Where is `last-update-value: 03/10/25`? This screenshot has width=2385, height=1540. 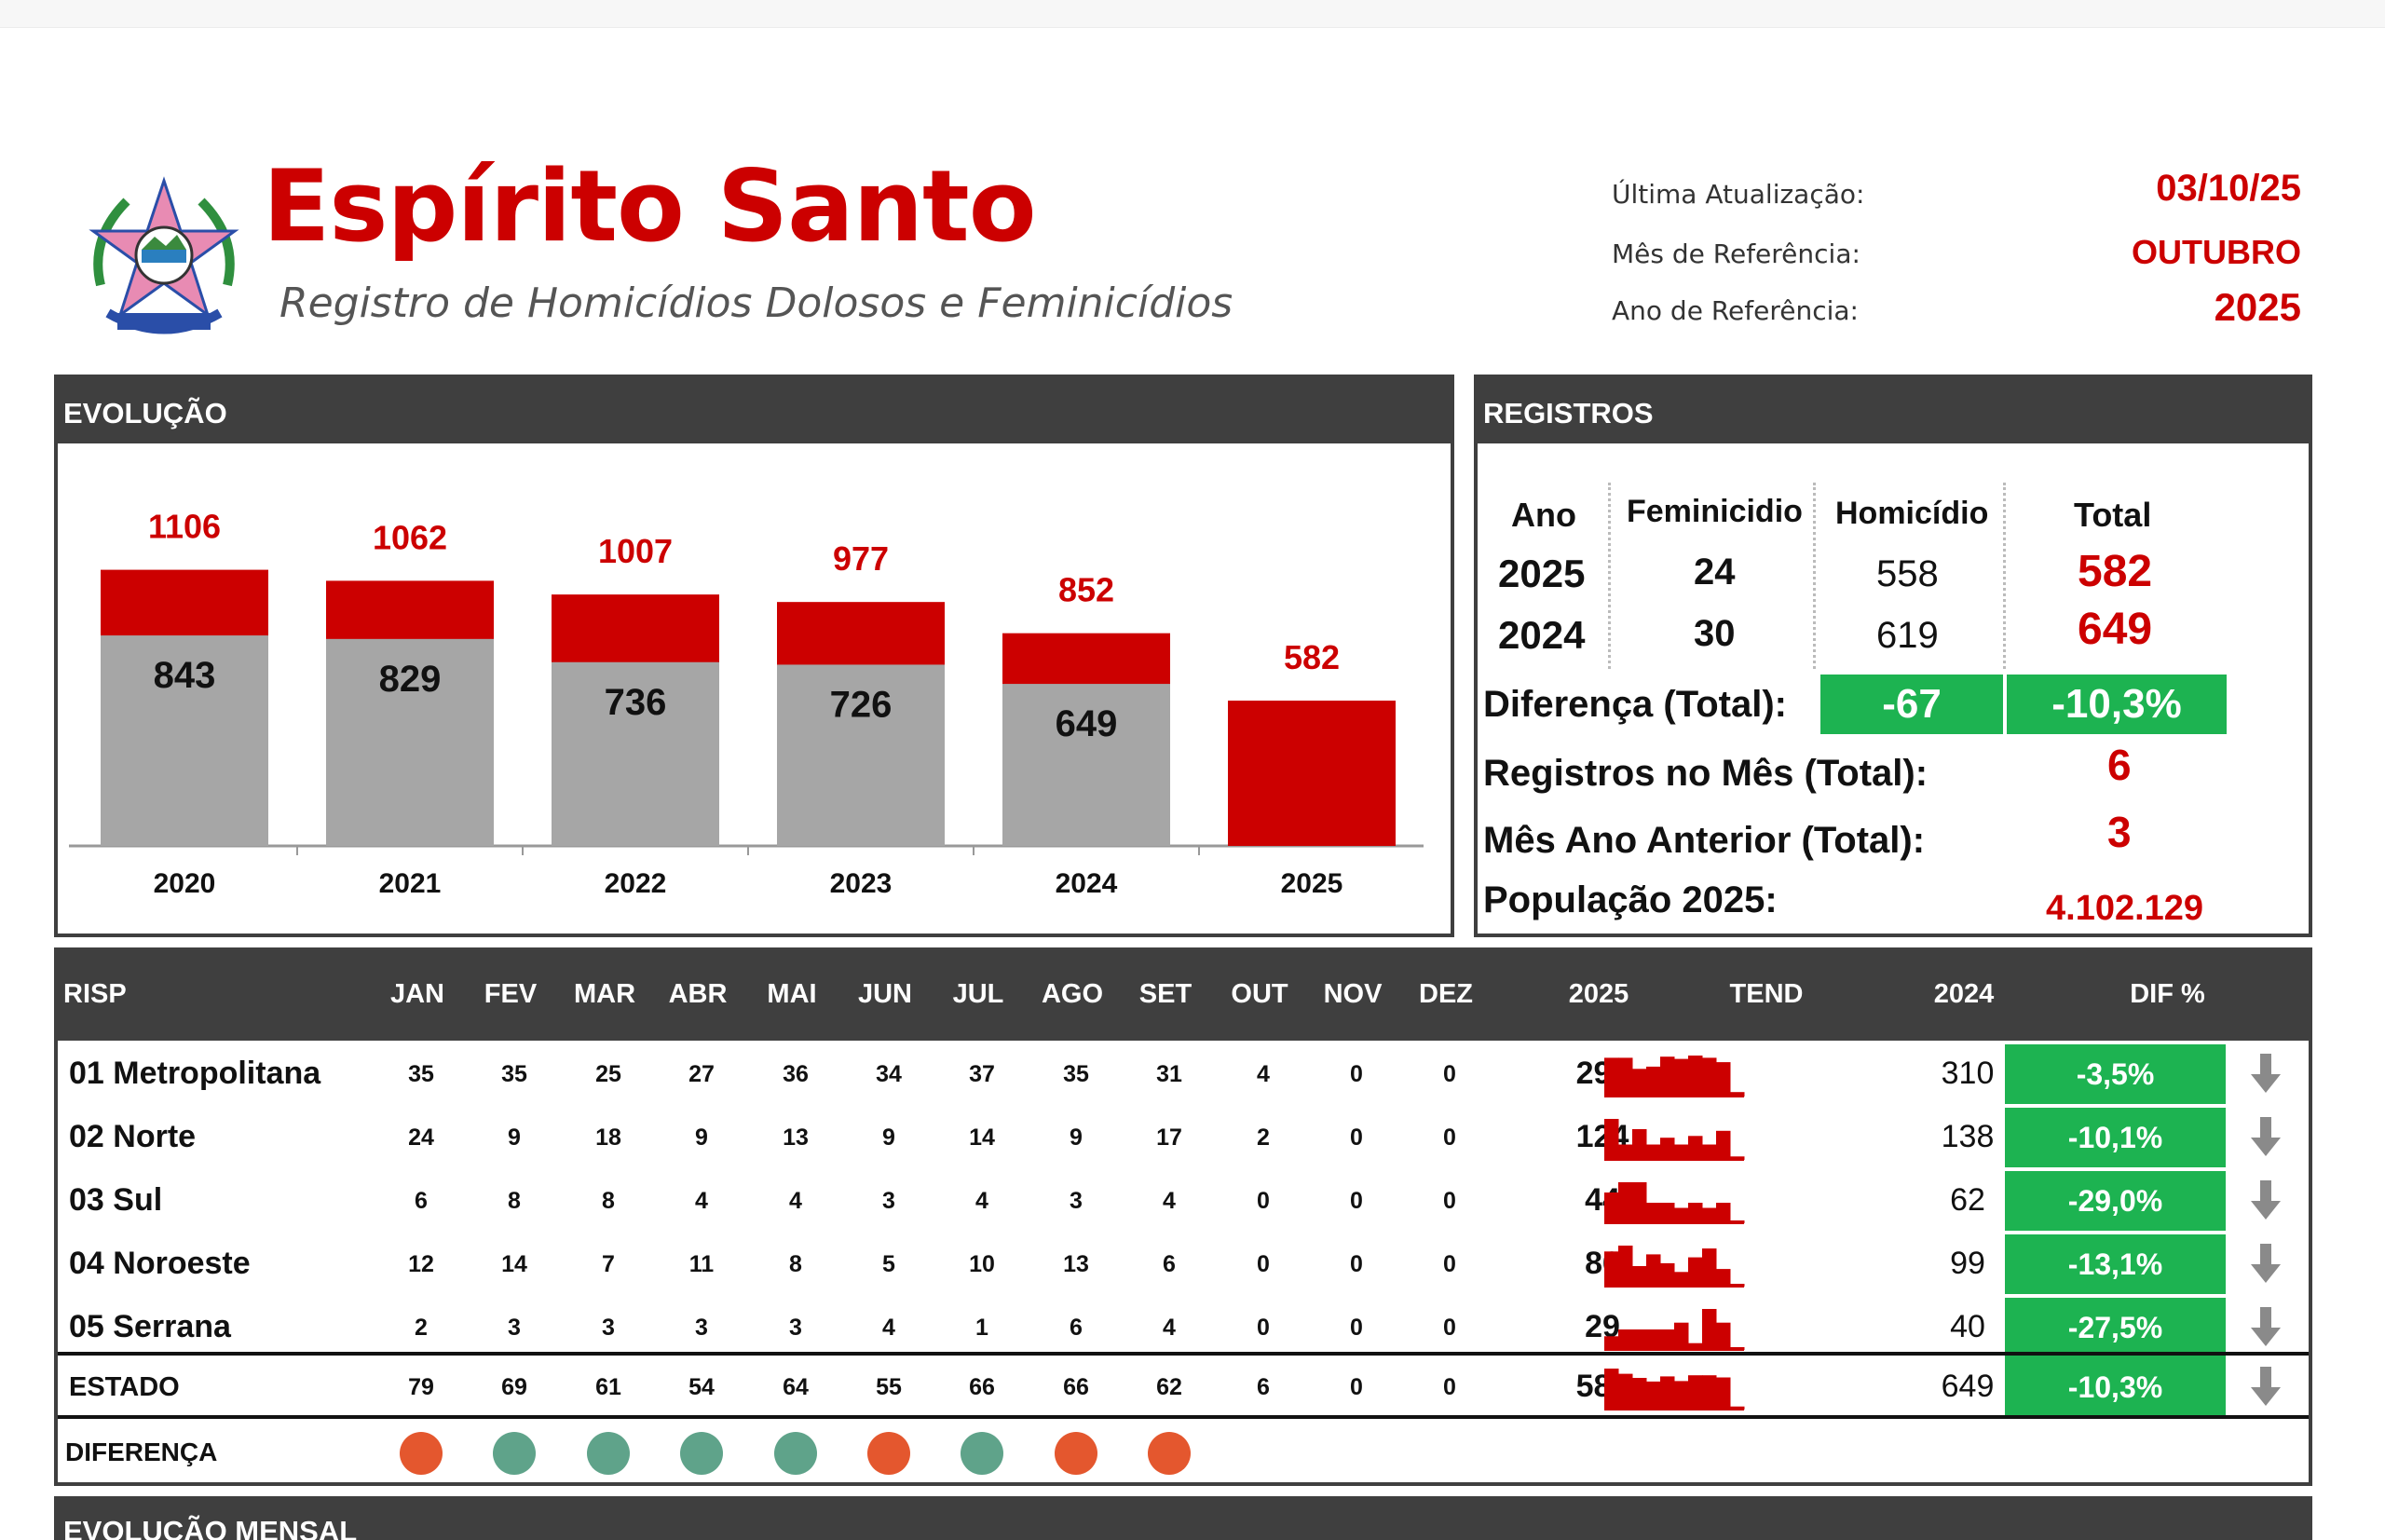 last-update-value: 03/10/25 is located at coordinates (2228, 188).